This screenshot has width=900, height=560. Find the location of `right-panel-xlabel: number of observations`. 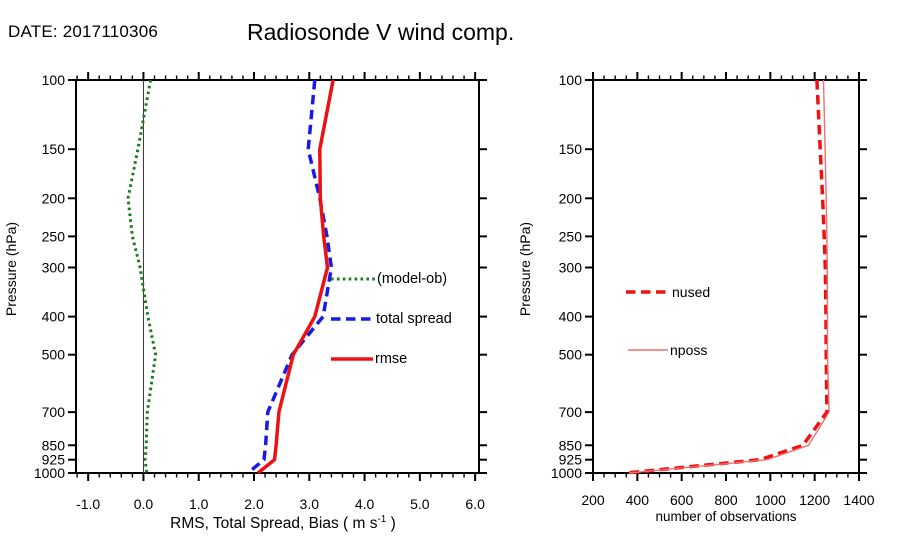

right-panel-xlabel: number of observations is located at coordinates (726, 516).